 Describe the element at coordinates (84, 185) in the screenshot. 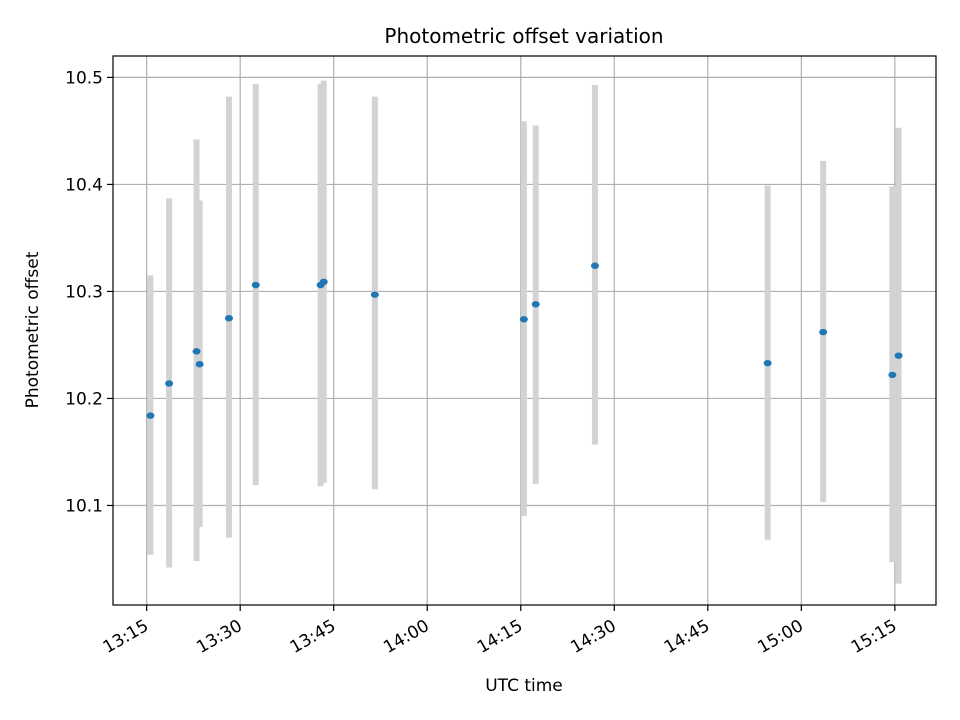

I see `y-tick-label: 10.4` at that location.